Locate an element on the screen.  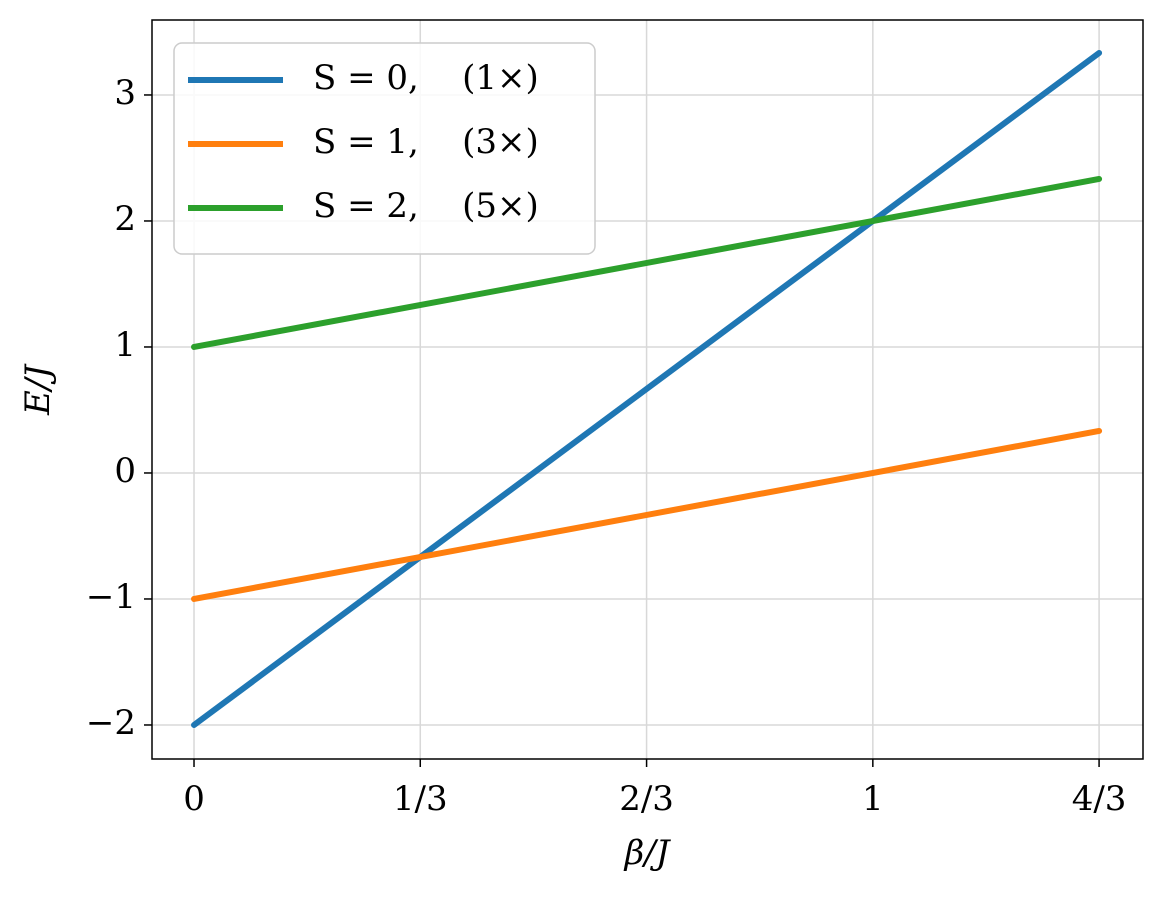
y-tick-label: 2 is located at coordinates (125, 219).